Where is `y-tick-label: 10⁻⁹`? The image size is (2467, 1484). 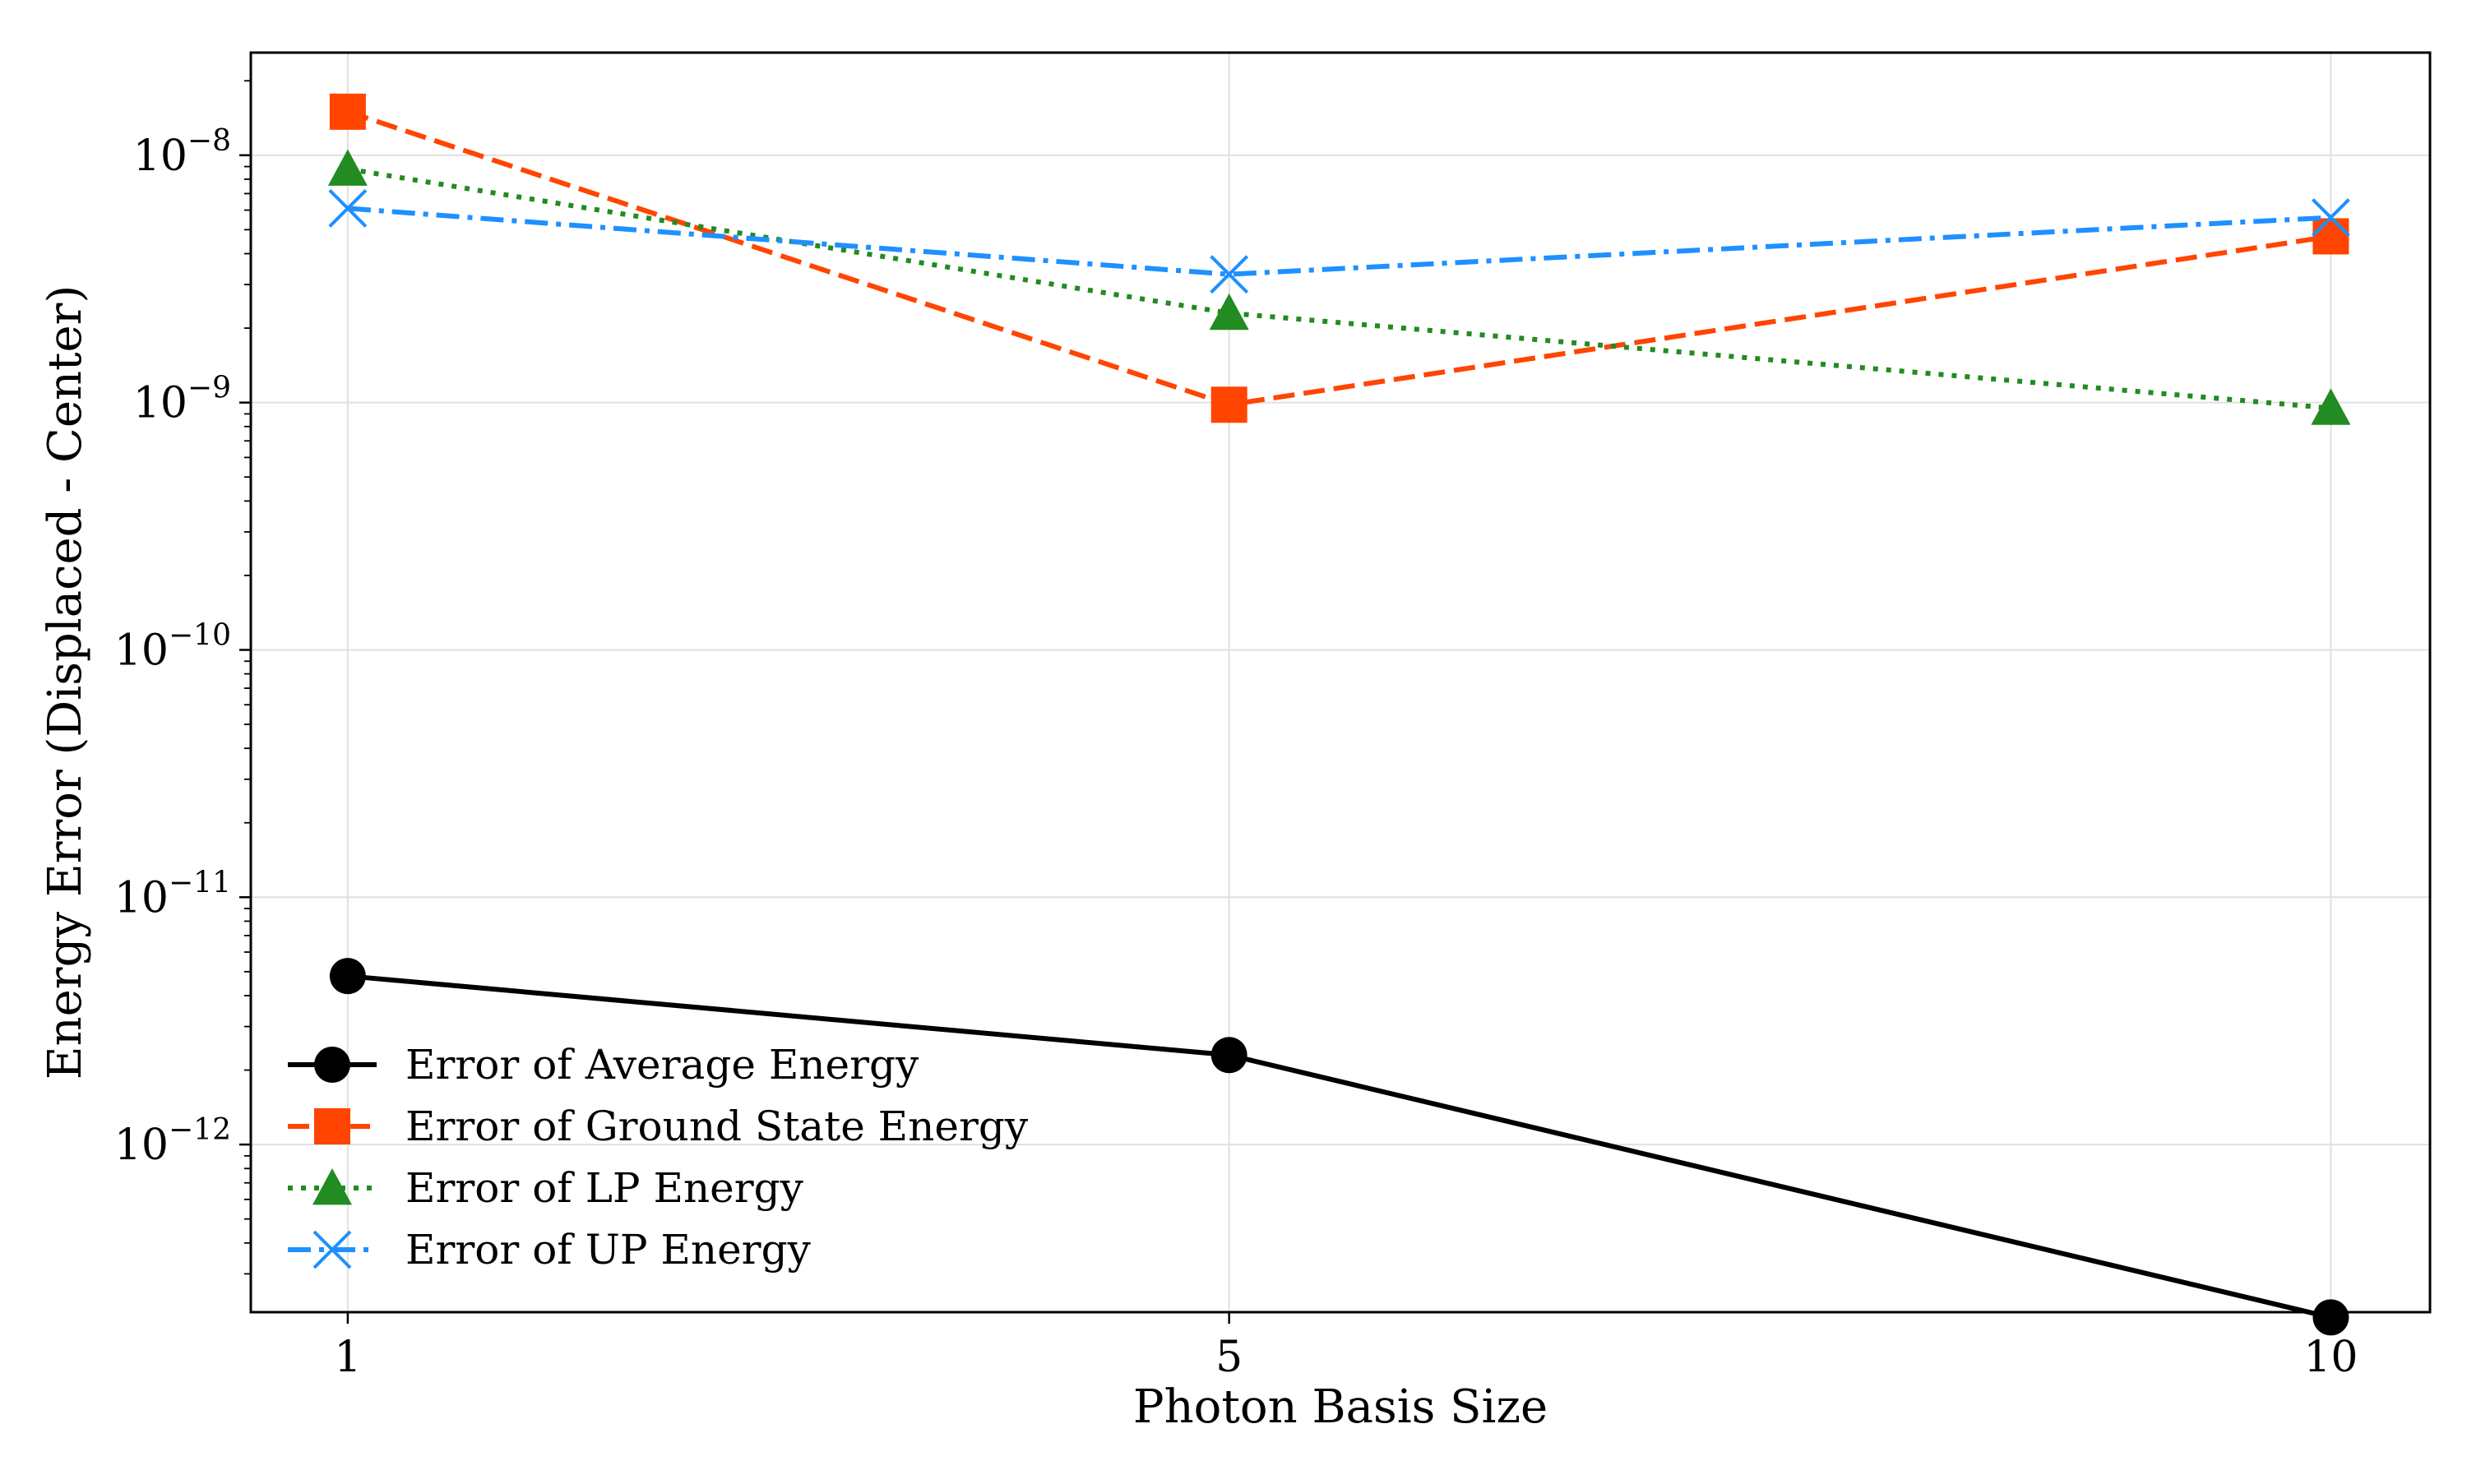 y-tick-label: 10⁻⁹ is located at coordinates (182, 400).